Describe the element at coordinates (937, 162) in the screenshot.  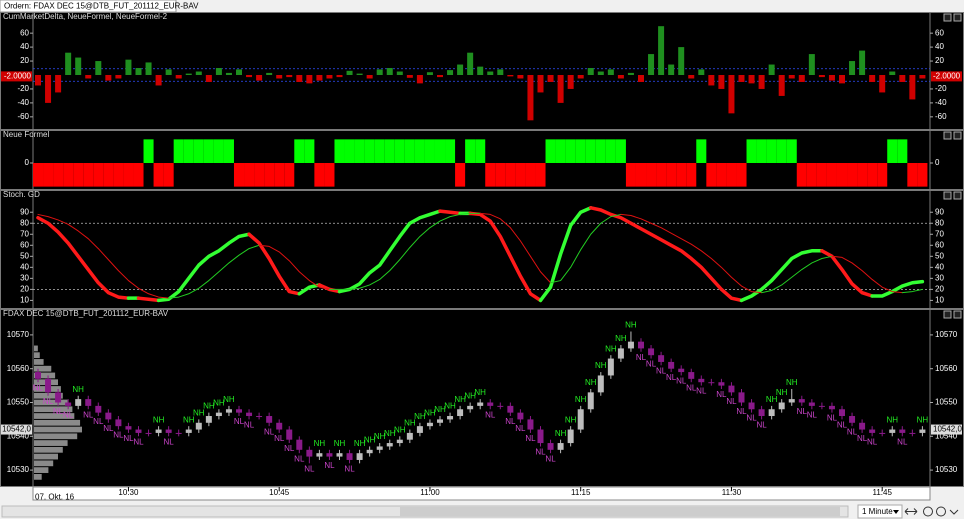
I see `y-tick-label: 0` at that location.